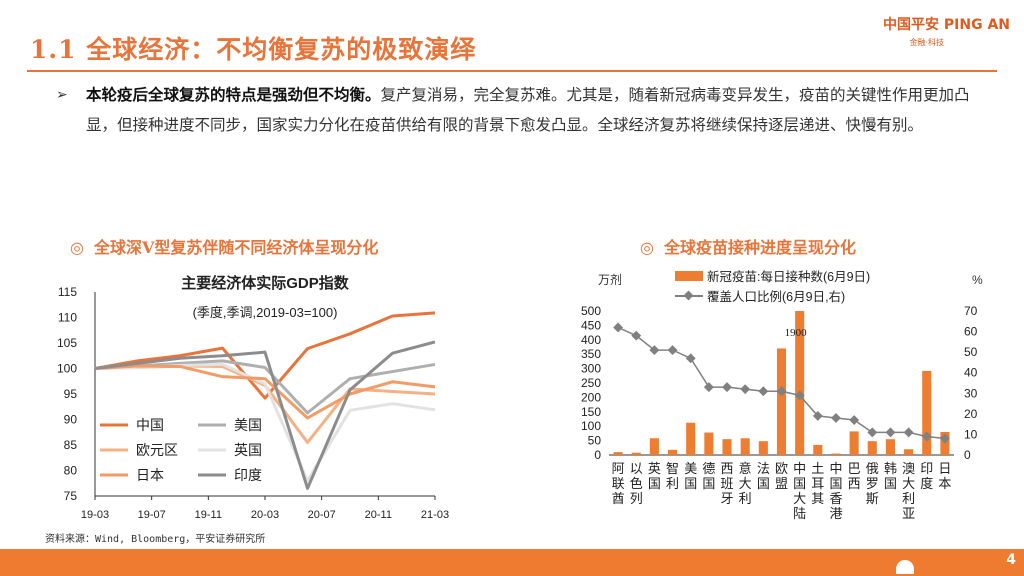  What do you see at coordinates (253, 49) in the screenshot?
I see `page-title: 1.1 全球经济：不均衡复苏的极致演绎` at bounding box center [253, 49].